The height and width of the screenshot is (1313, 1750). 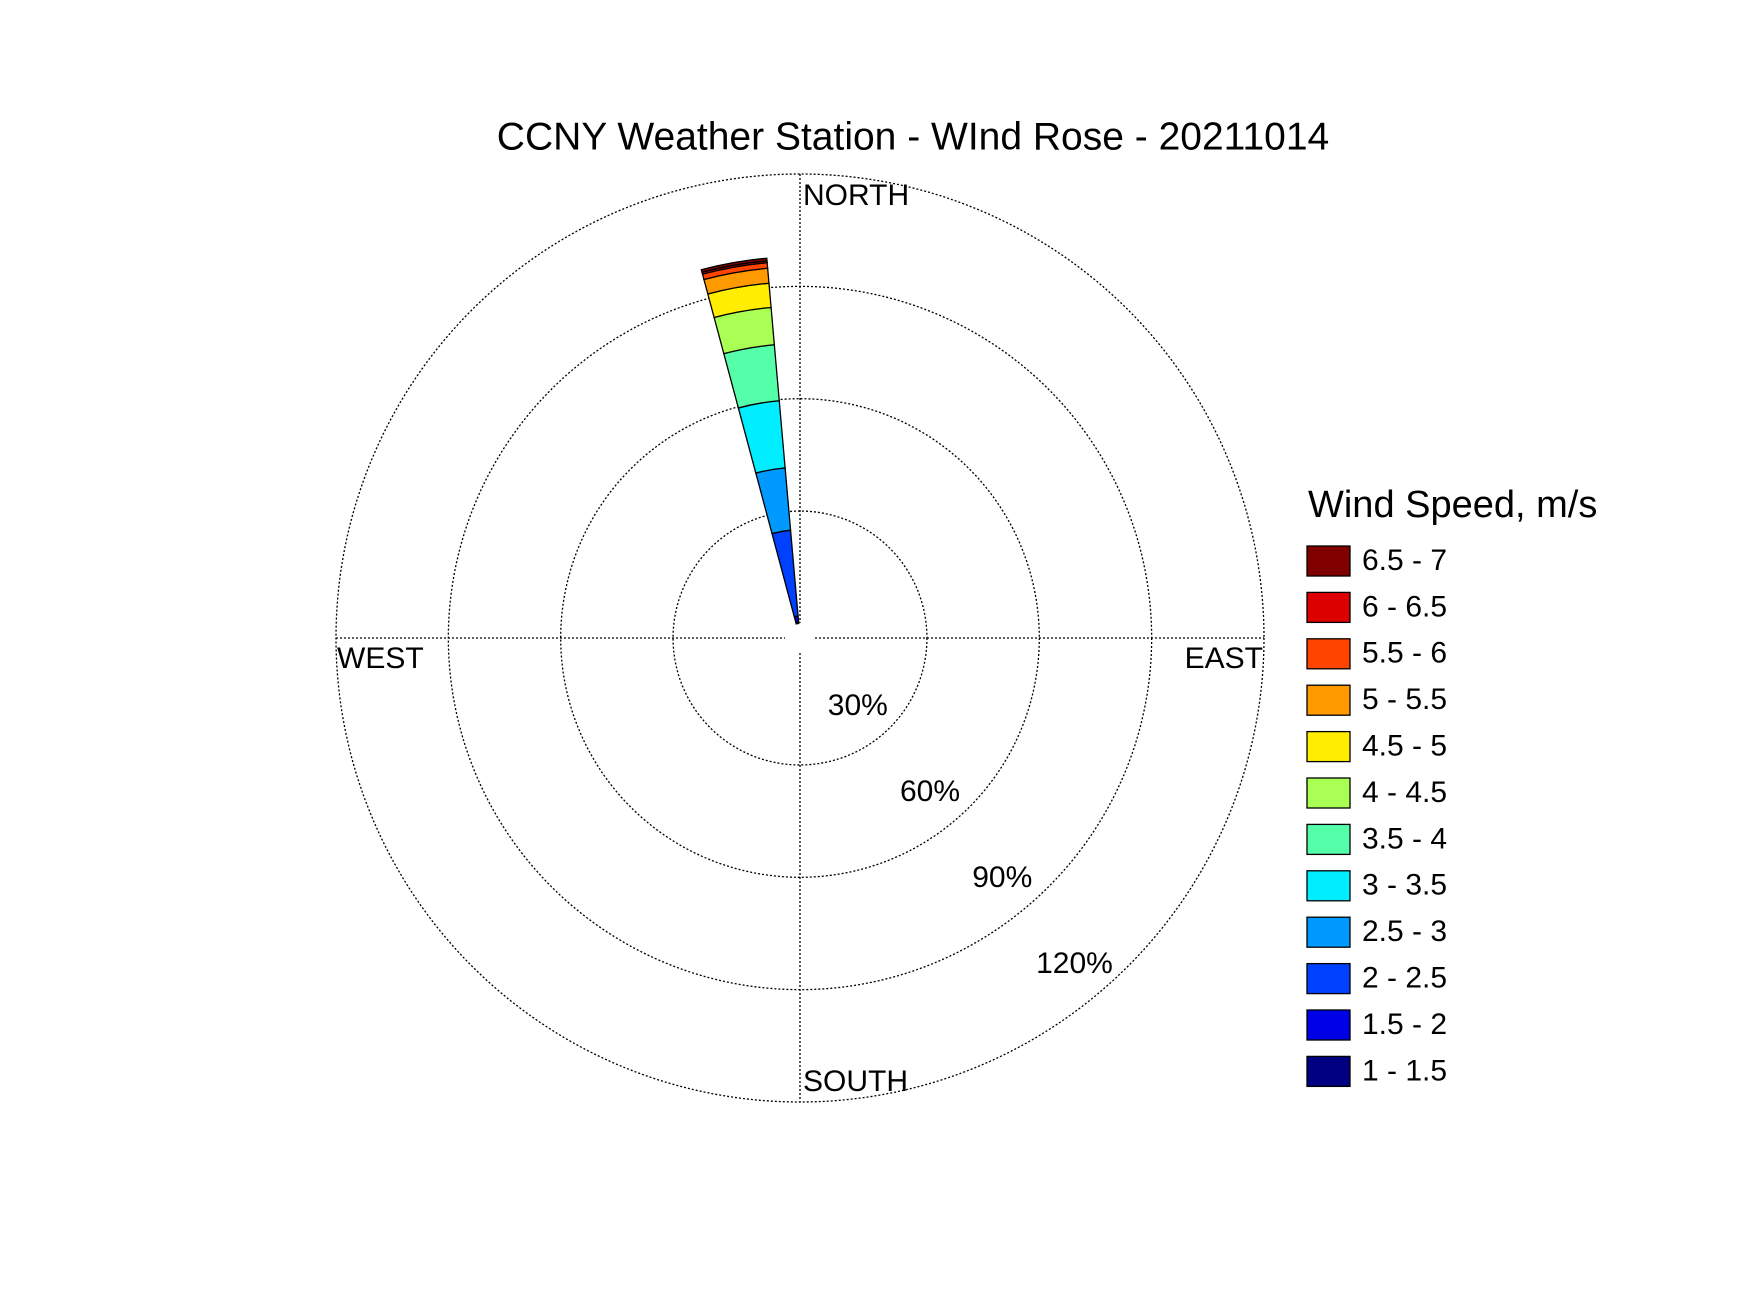 What do you see at coordinates (1404, 838) in the screenshot?
I see `legend-label: 3.5 - 4` at bounding box center [1404, 838].